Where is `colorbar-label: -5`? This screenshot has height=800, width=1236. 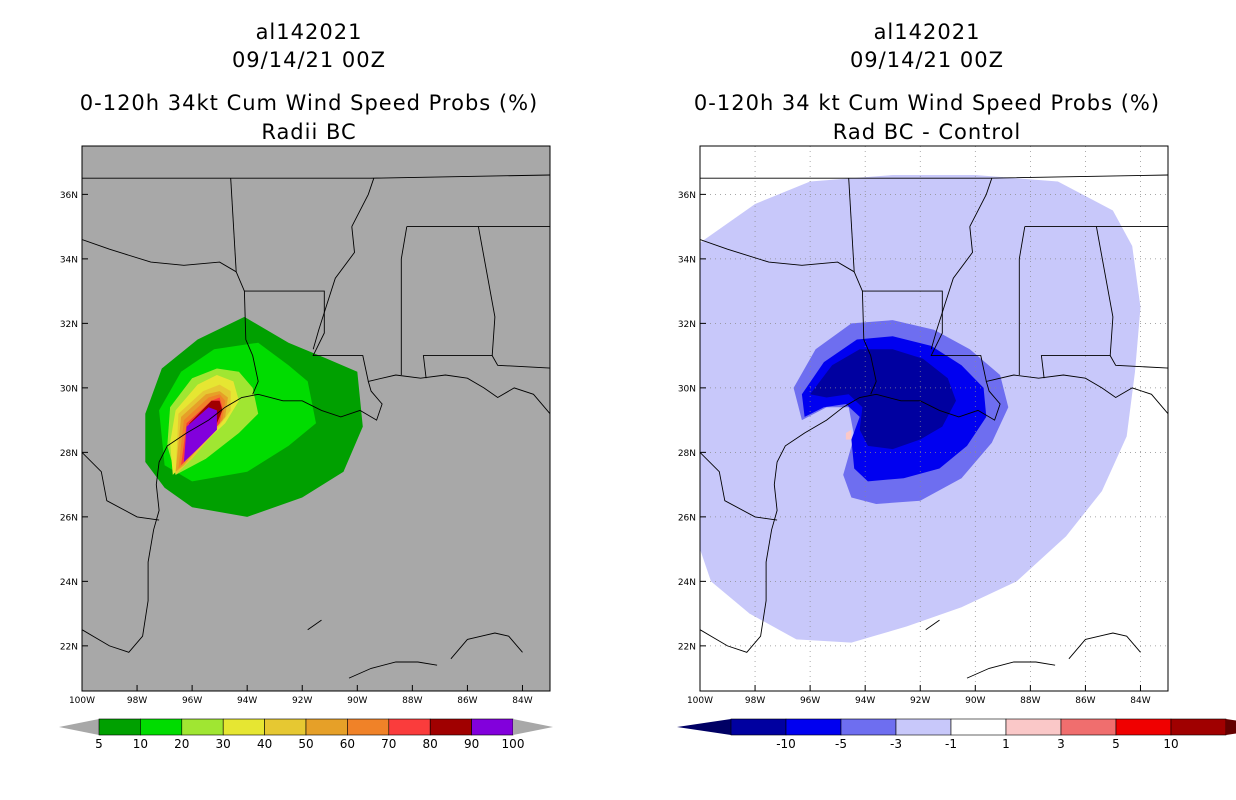 colorbar-label: -5 is located at coordinates (841, 744).